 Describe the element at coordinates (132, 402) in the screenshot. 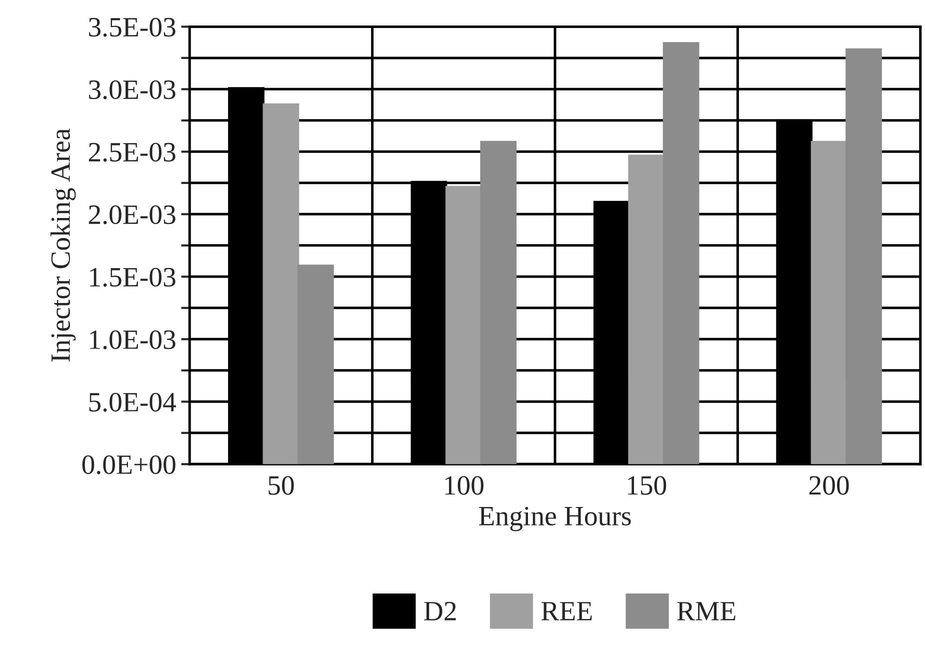

I see `y-tick-label: 5.0E-04` at that location.